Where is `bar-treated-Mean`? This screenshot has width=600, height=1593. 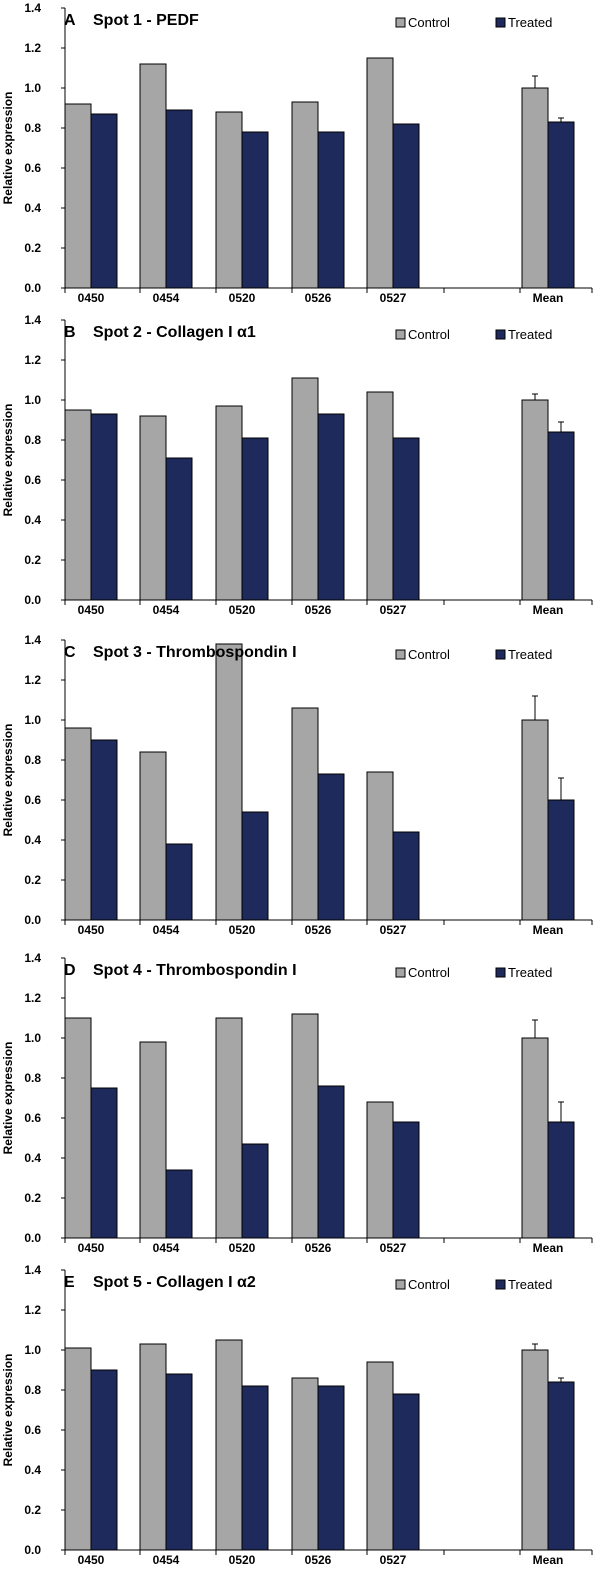
bar-treated-Mean is located at coordinates (561, 516).